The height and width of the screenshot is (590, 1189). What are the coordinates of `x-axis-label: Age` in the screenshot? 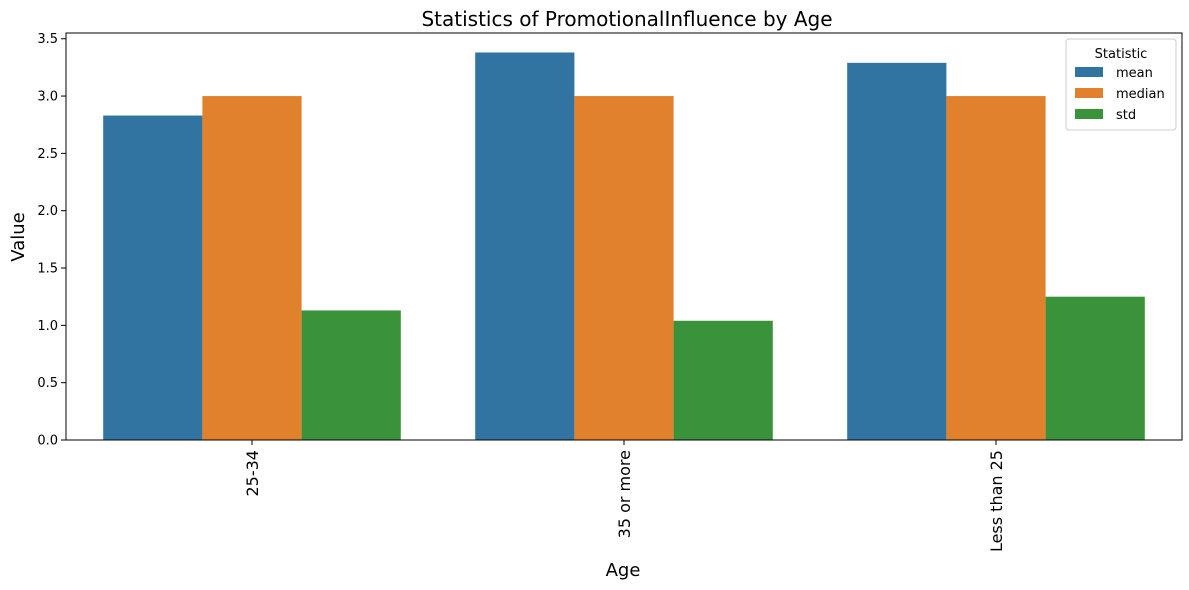 It's located at (623, 570).